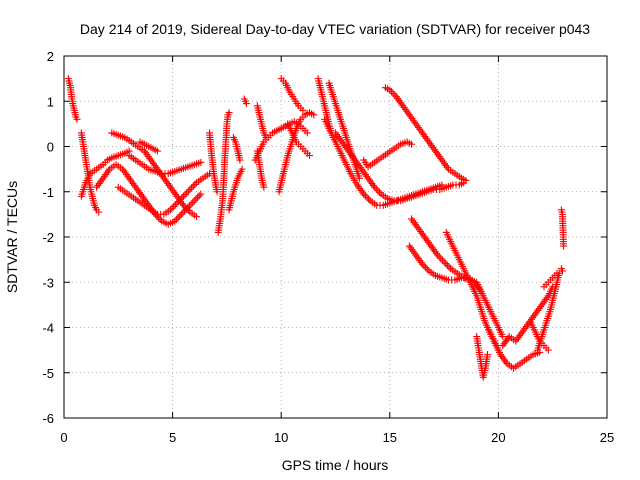 This screenshot has width=640, height=480. Describe the element at coordinates (12, 237) in the screenshot. I see `y-axis-label: SDTVAR / TECUs` at that location.